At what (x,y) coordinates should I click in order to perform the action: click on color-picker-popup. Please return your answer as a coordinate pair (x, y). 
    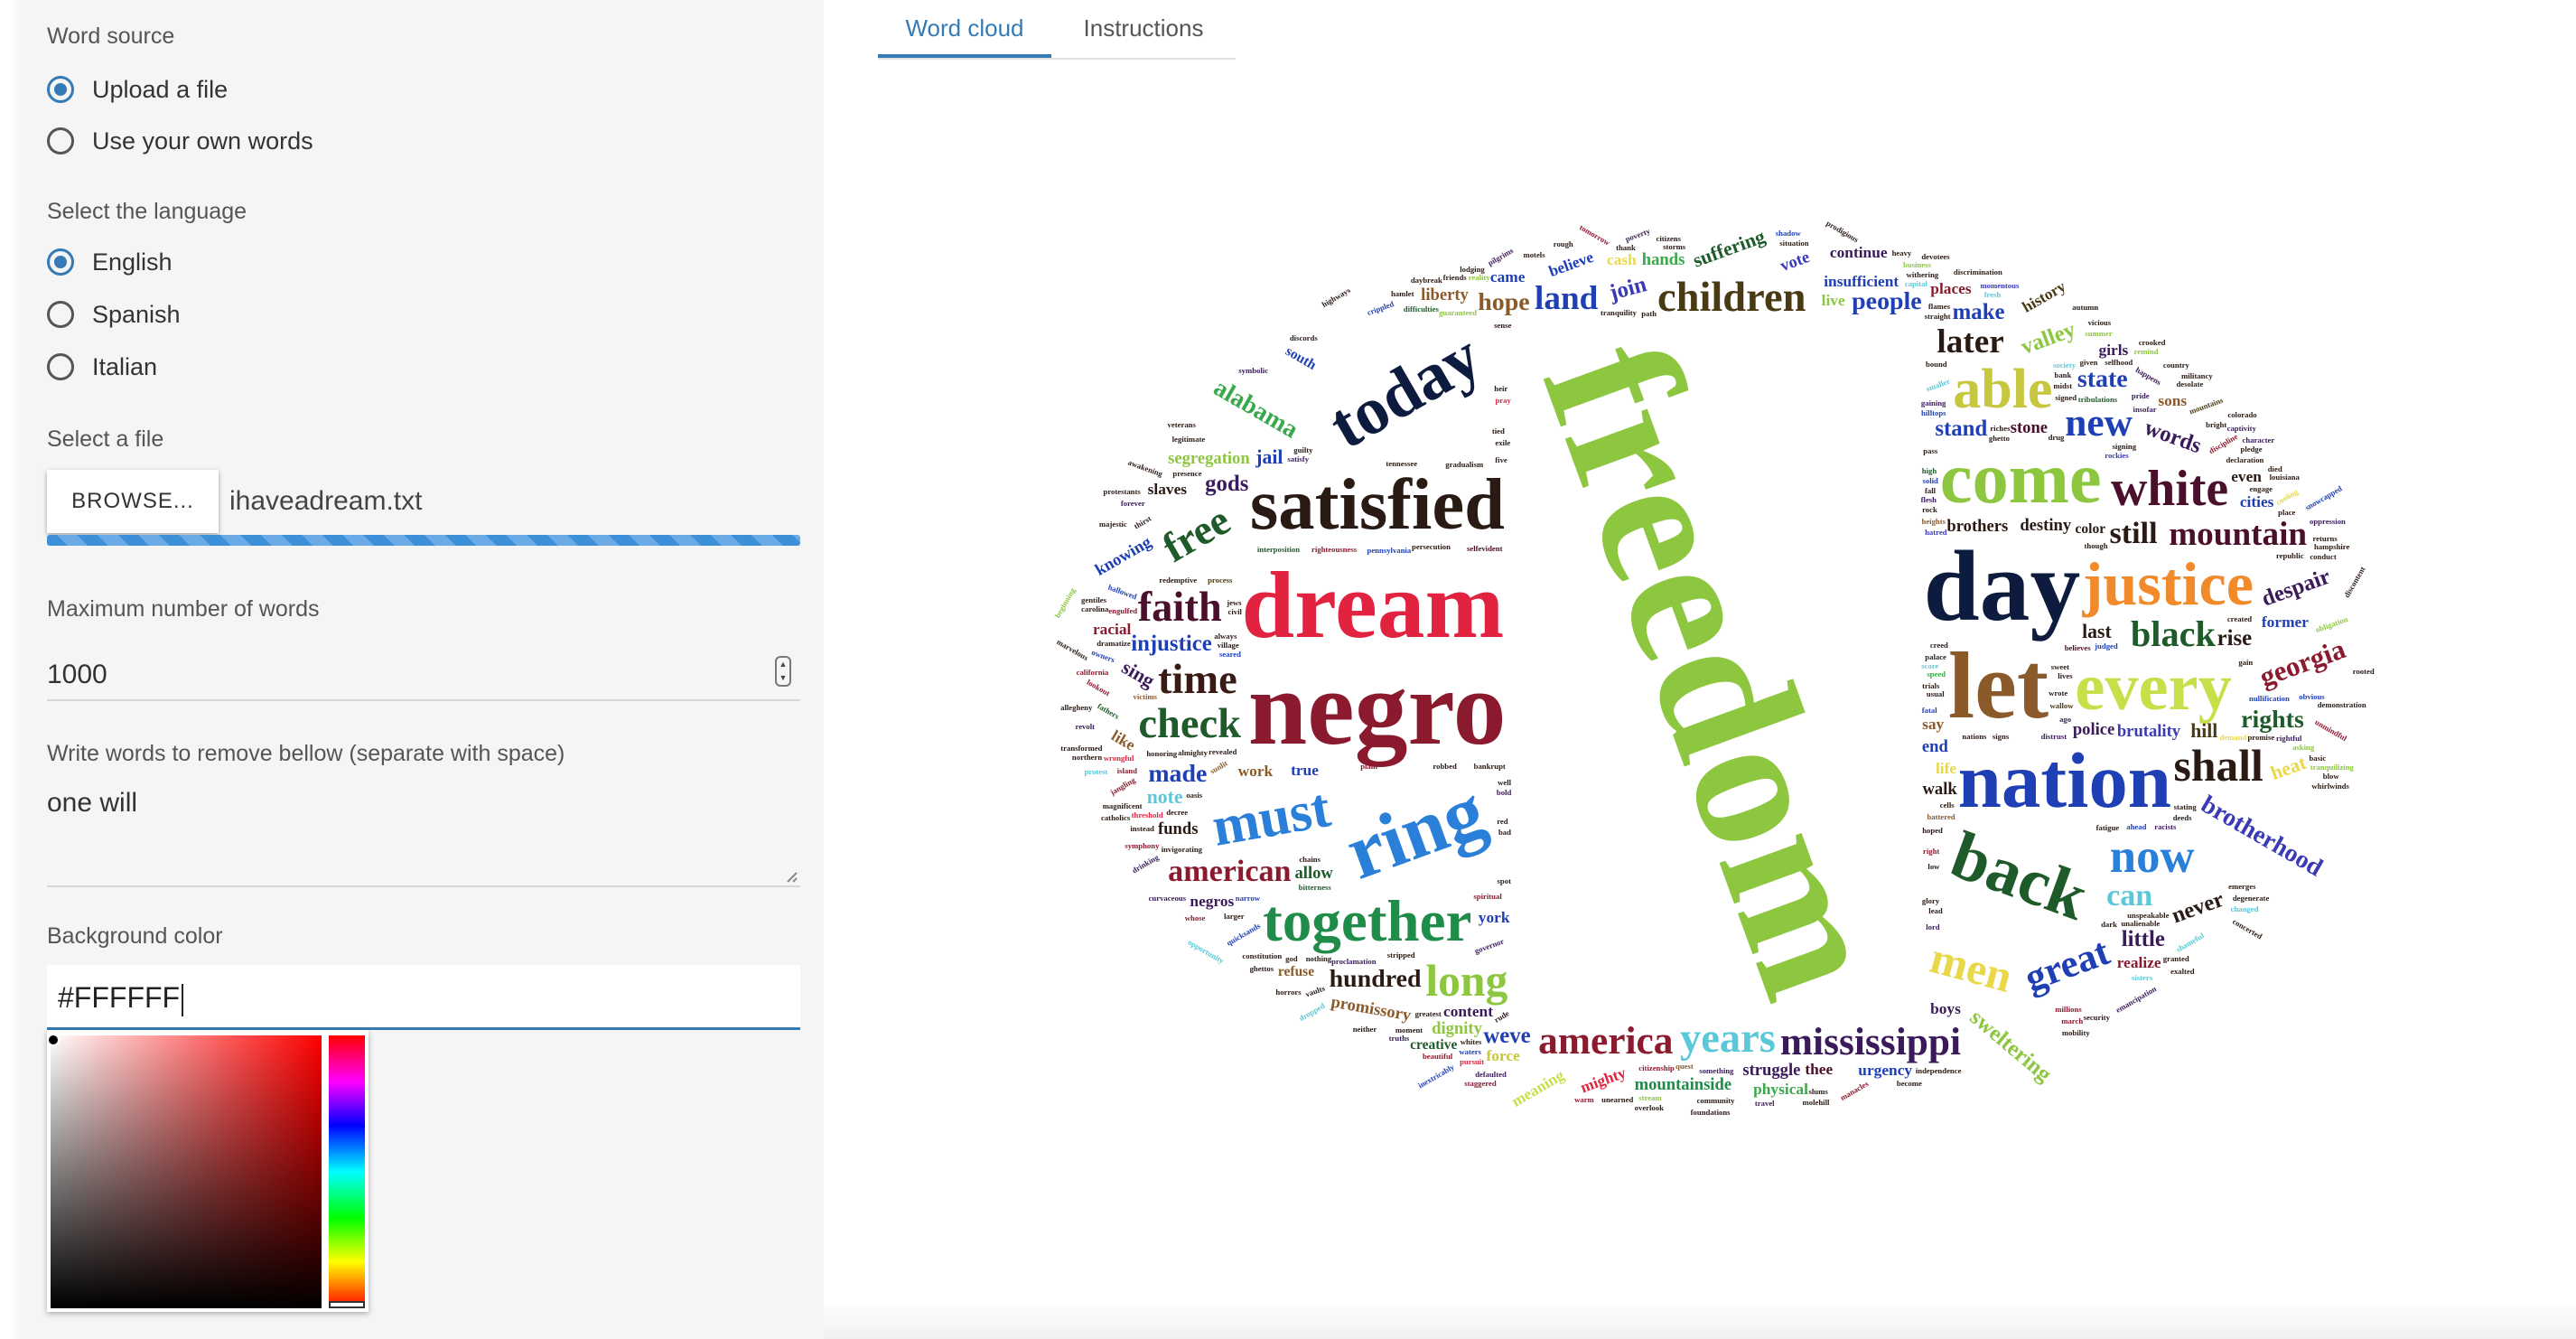
    Looking at the image, I should click on (208, 1171).